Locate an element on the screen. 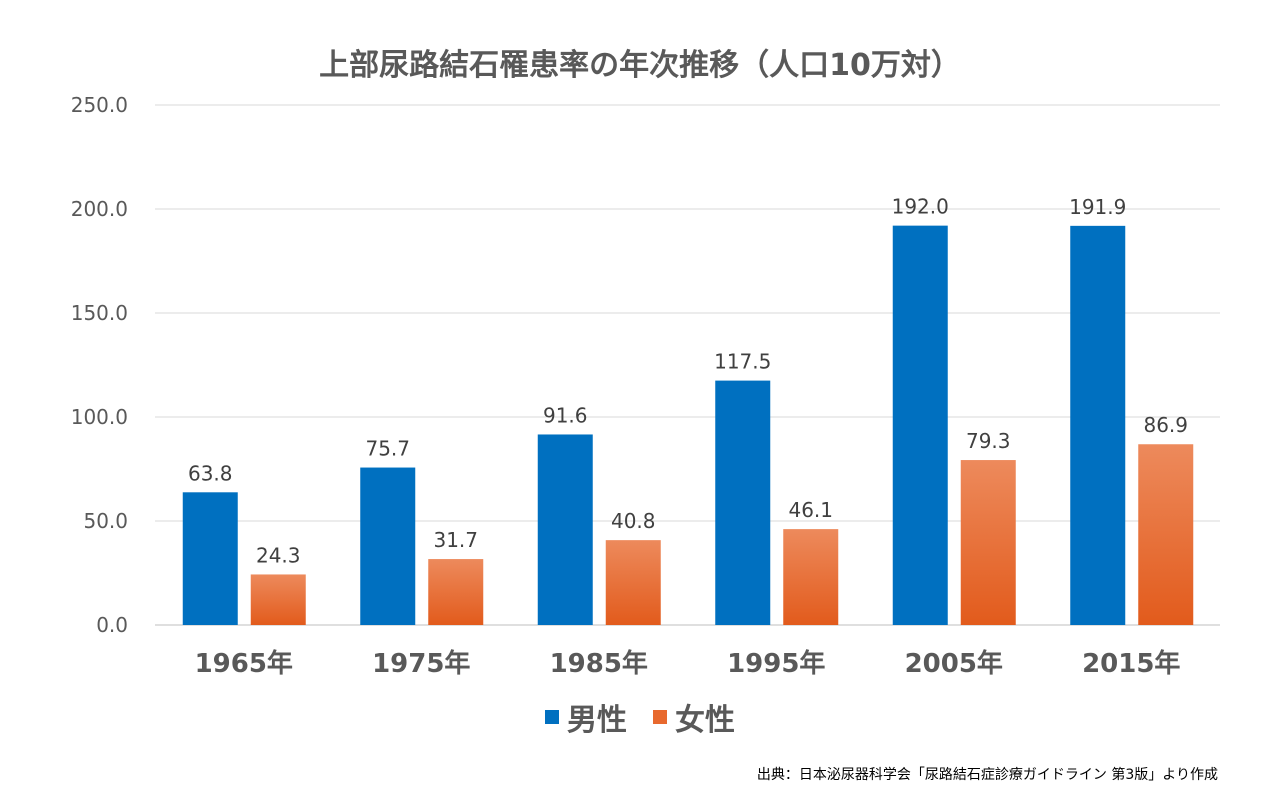 Image resolution: width=1280 pixels, height=807 pixels. y-tick-label: 250.0 is located at coordinates (99, 105).